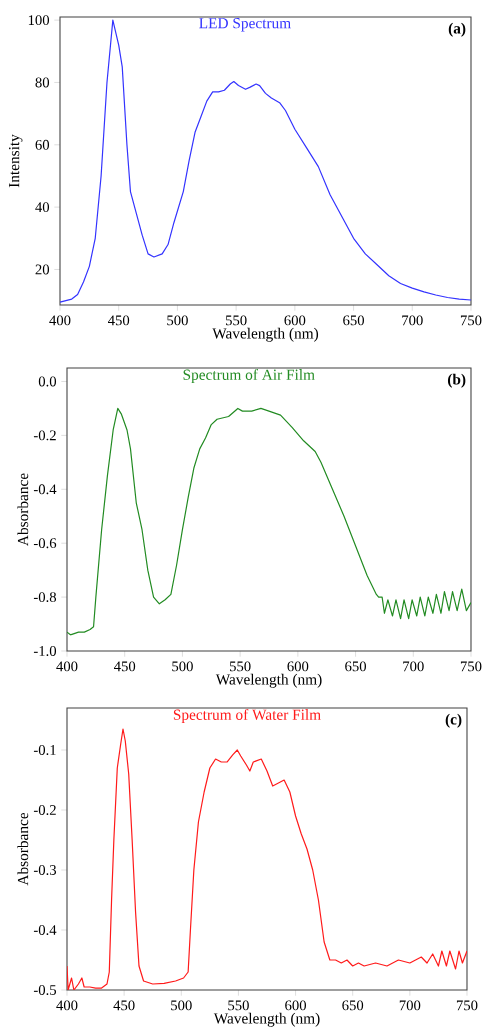  Describe the element at coordinates (453, 720) in the screenshot. I see `annotation: (c)` at that location.